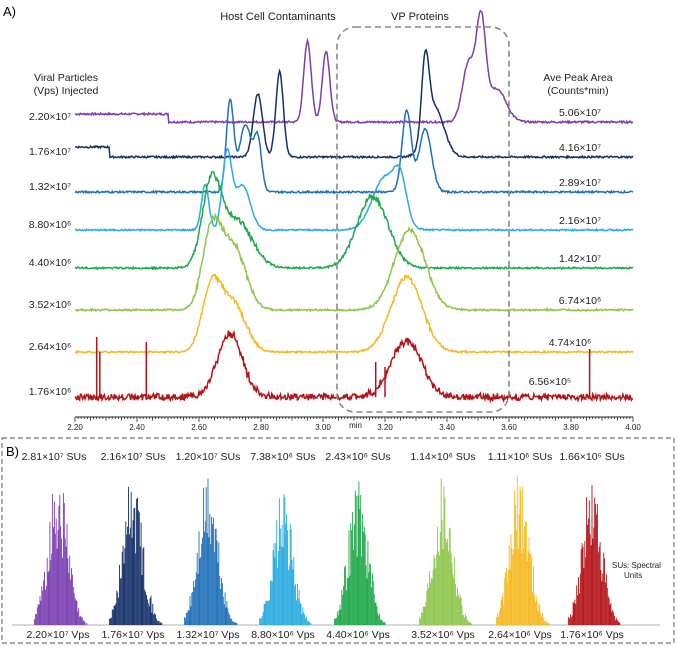 The image size is (677, 651). What do you see at coordinates (385, 427) in the screenshot?
I see `x-tick-label: 3.20` at bounding box center [385, 427].